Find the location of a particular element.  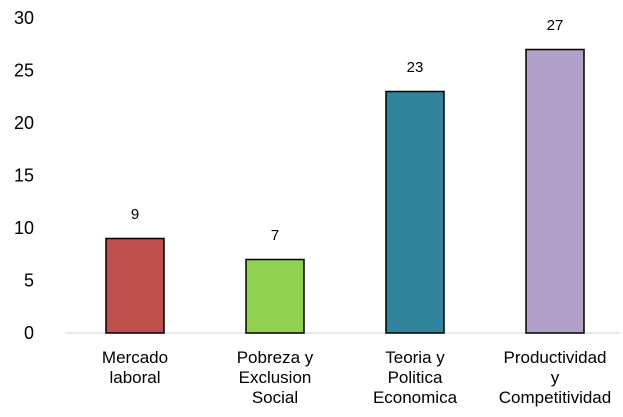

x-category-label: Teoria y Politica Economica is located at coordinates (415, 377).